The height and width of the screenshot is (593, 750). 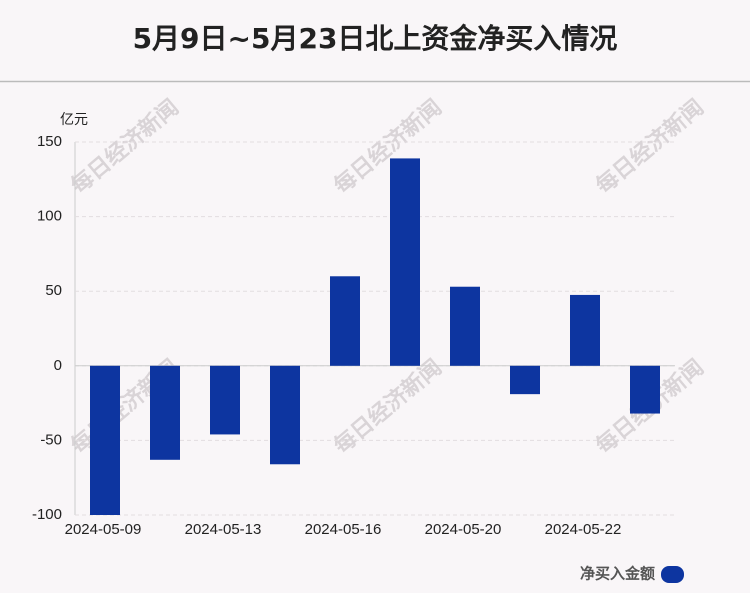 What do you see at coordinates (49, 141) in the screenshot?
I see `y-tick-label: 150` at bounding box center [49, 141].